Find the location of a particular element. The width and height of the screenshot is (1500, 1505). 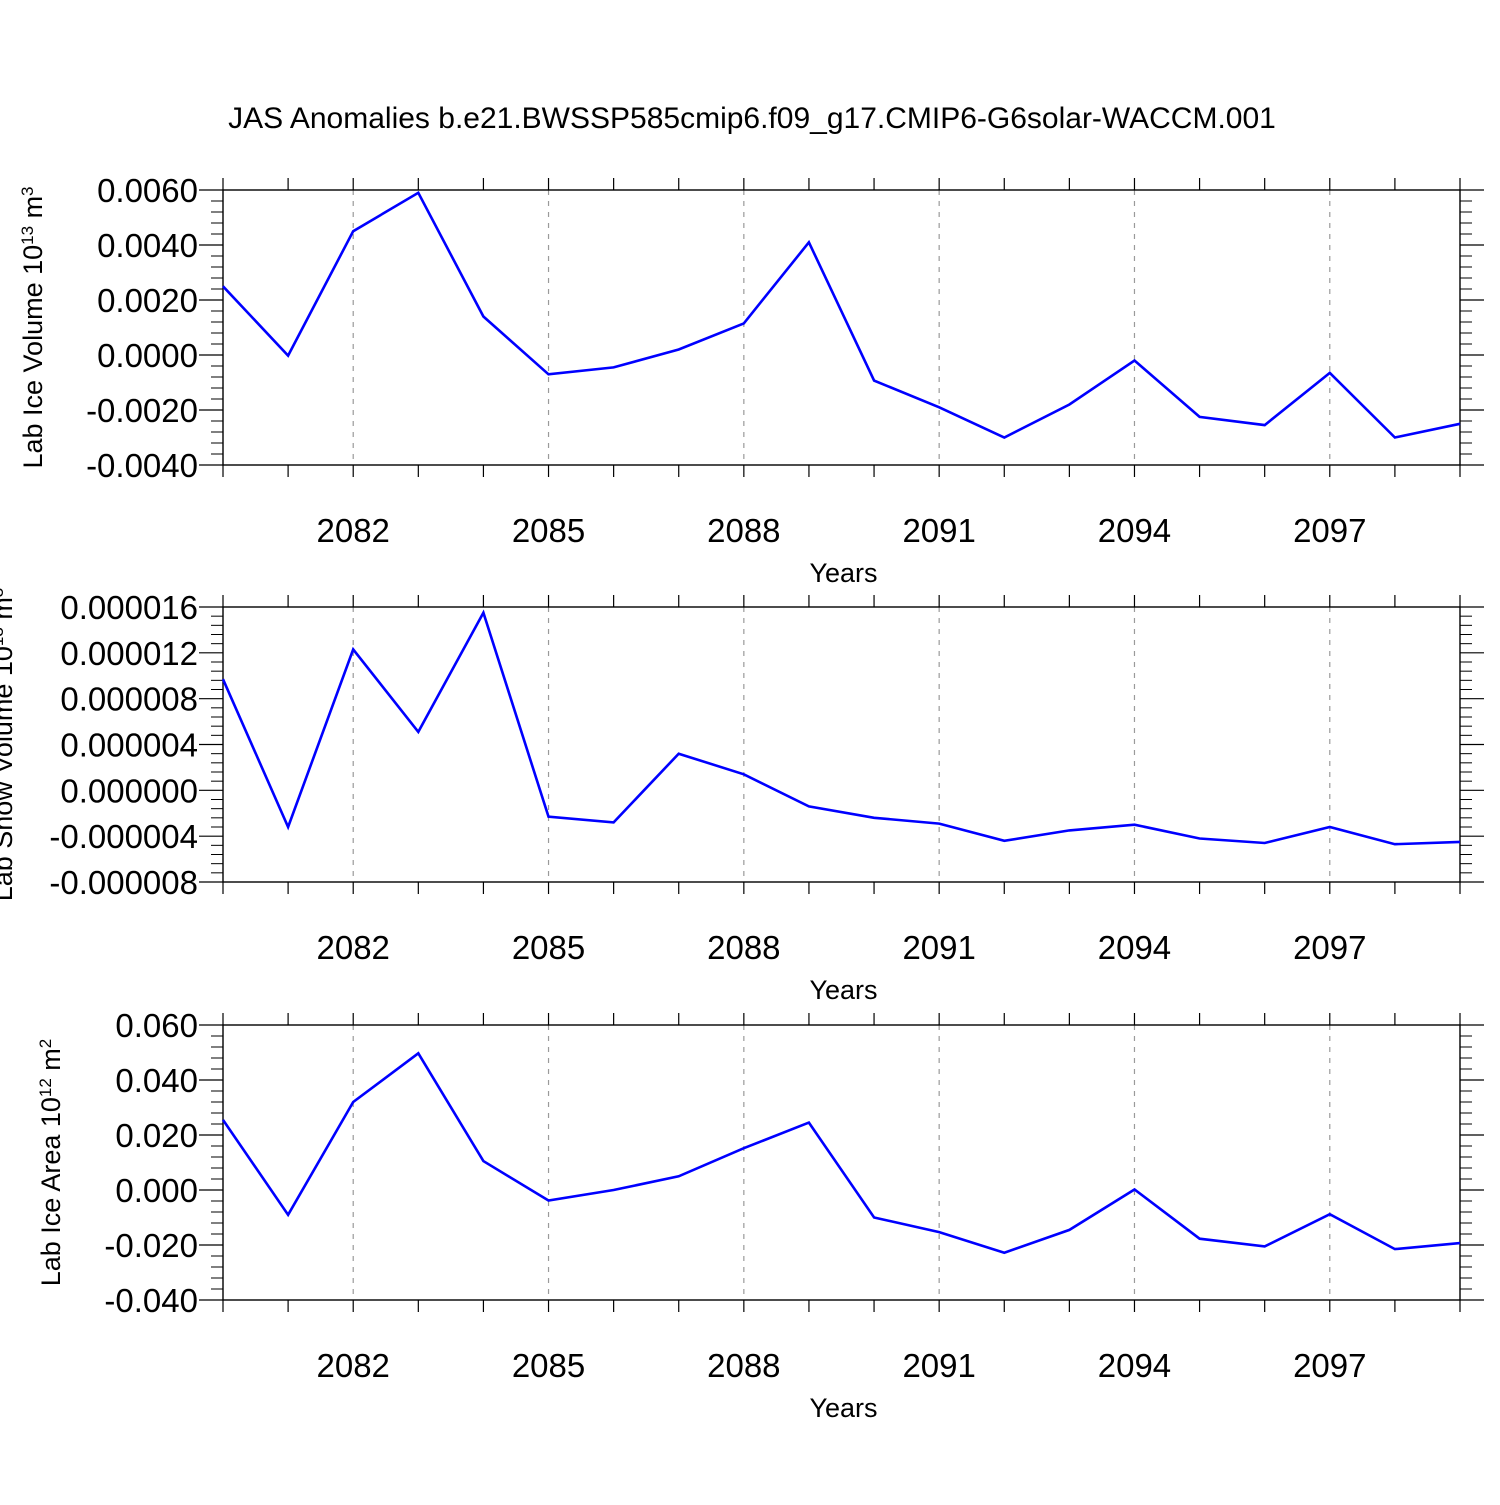

y-tick-label: 0.000008 is located at coordinates (129, 699).